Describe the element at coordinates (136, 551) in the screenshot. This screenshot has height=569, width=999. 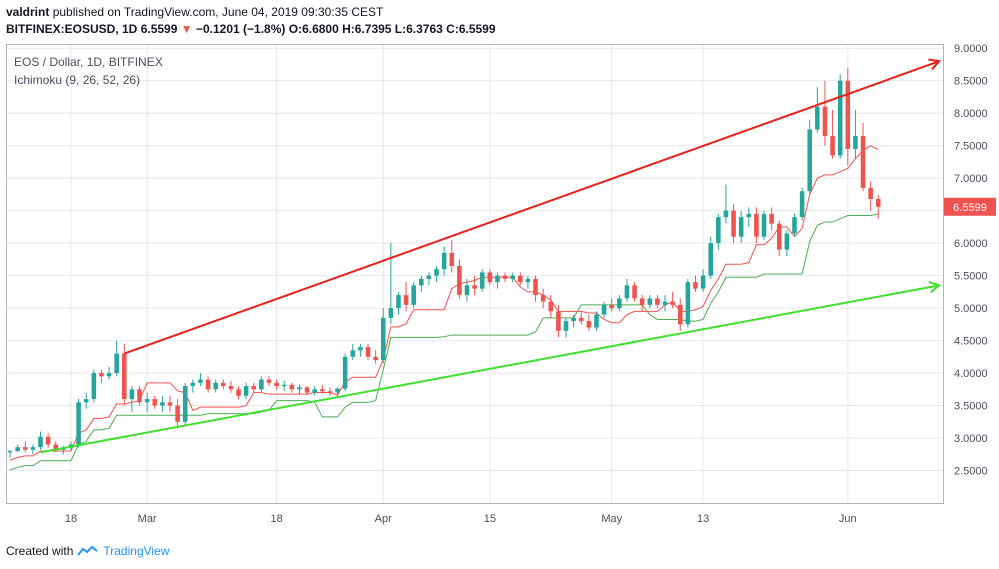
I see `tradingview-brand: TradingView` at that location.